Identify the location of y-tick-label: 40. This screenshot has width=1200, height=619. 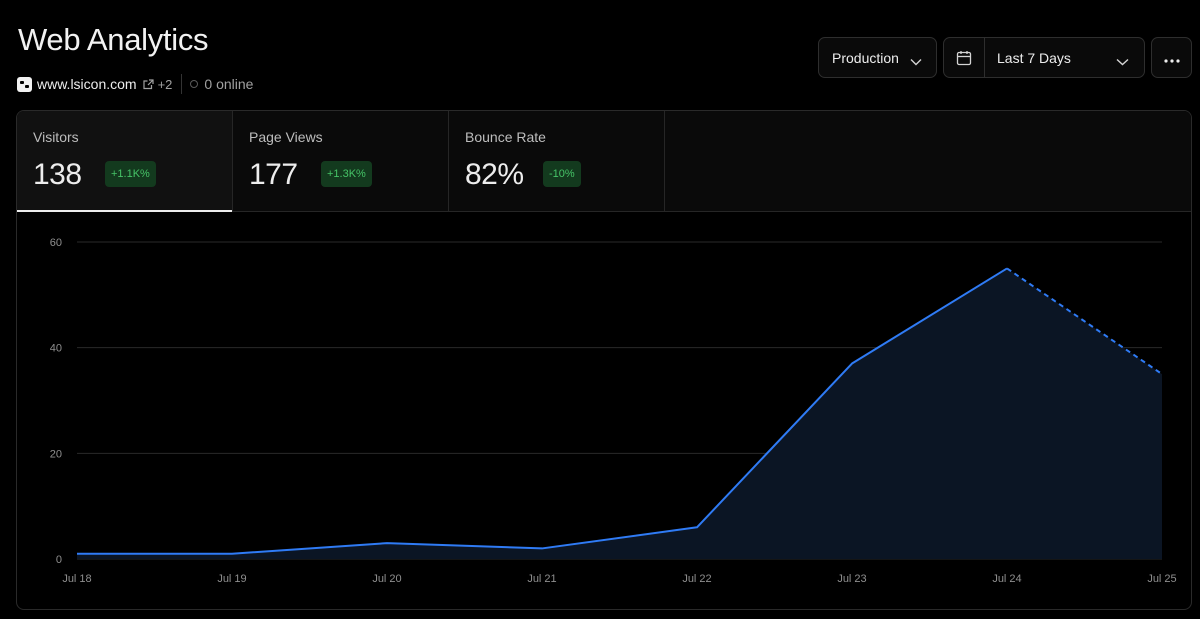
(56, 349).